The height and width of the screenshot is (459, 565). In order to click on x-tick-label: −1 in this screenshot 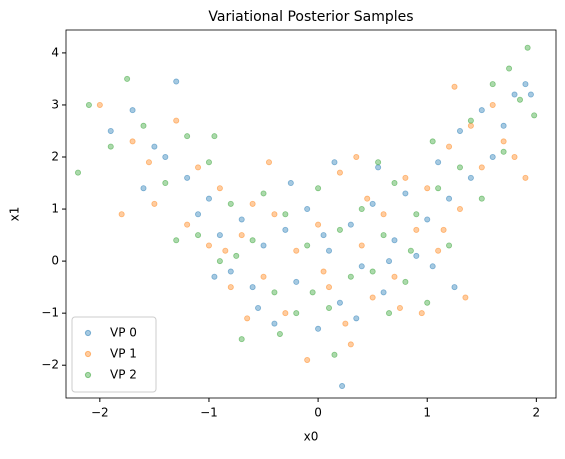, I will do `click(209, 413)`.